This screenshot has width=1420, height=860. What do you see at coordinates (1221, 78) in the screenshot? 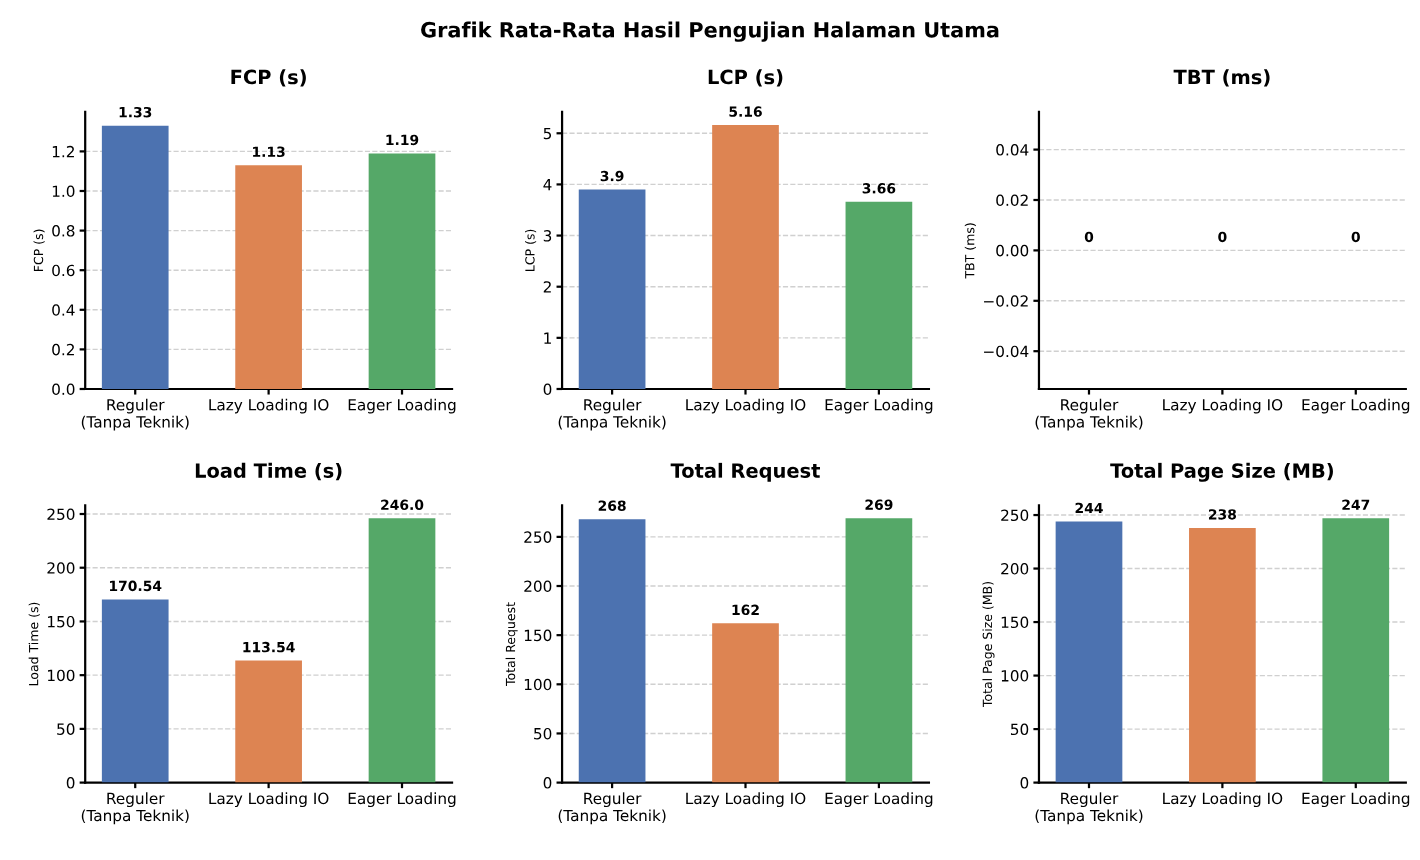
I see `chart-title: TBT (ms)` at bounding box center [1221, 78].